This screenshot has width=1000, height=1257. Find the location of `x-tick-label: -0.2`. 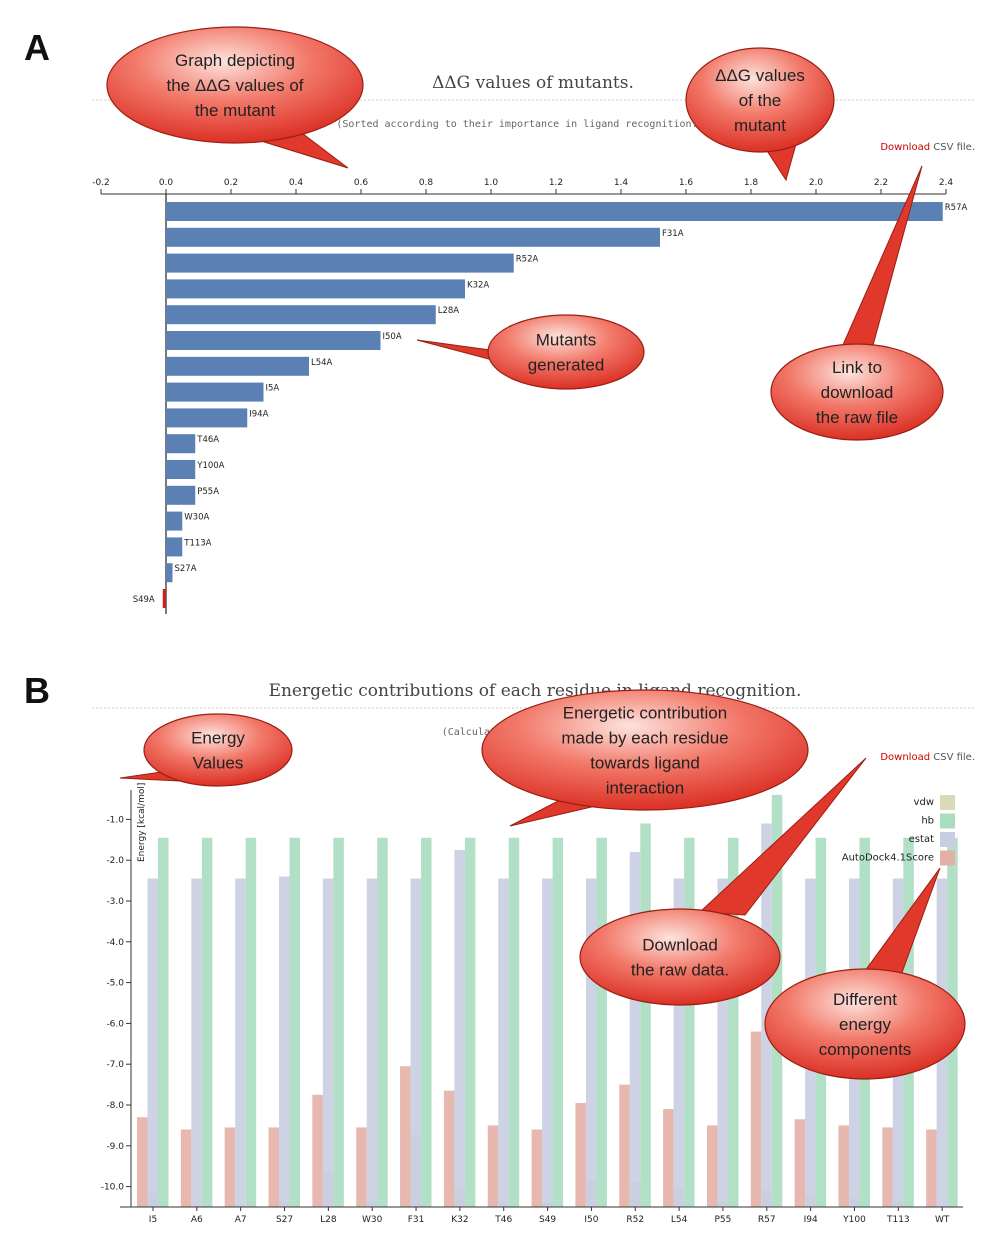

x-tick-label: -0.2 is located at coordinates (101, 183).